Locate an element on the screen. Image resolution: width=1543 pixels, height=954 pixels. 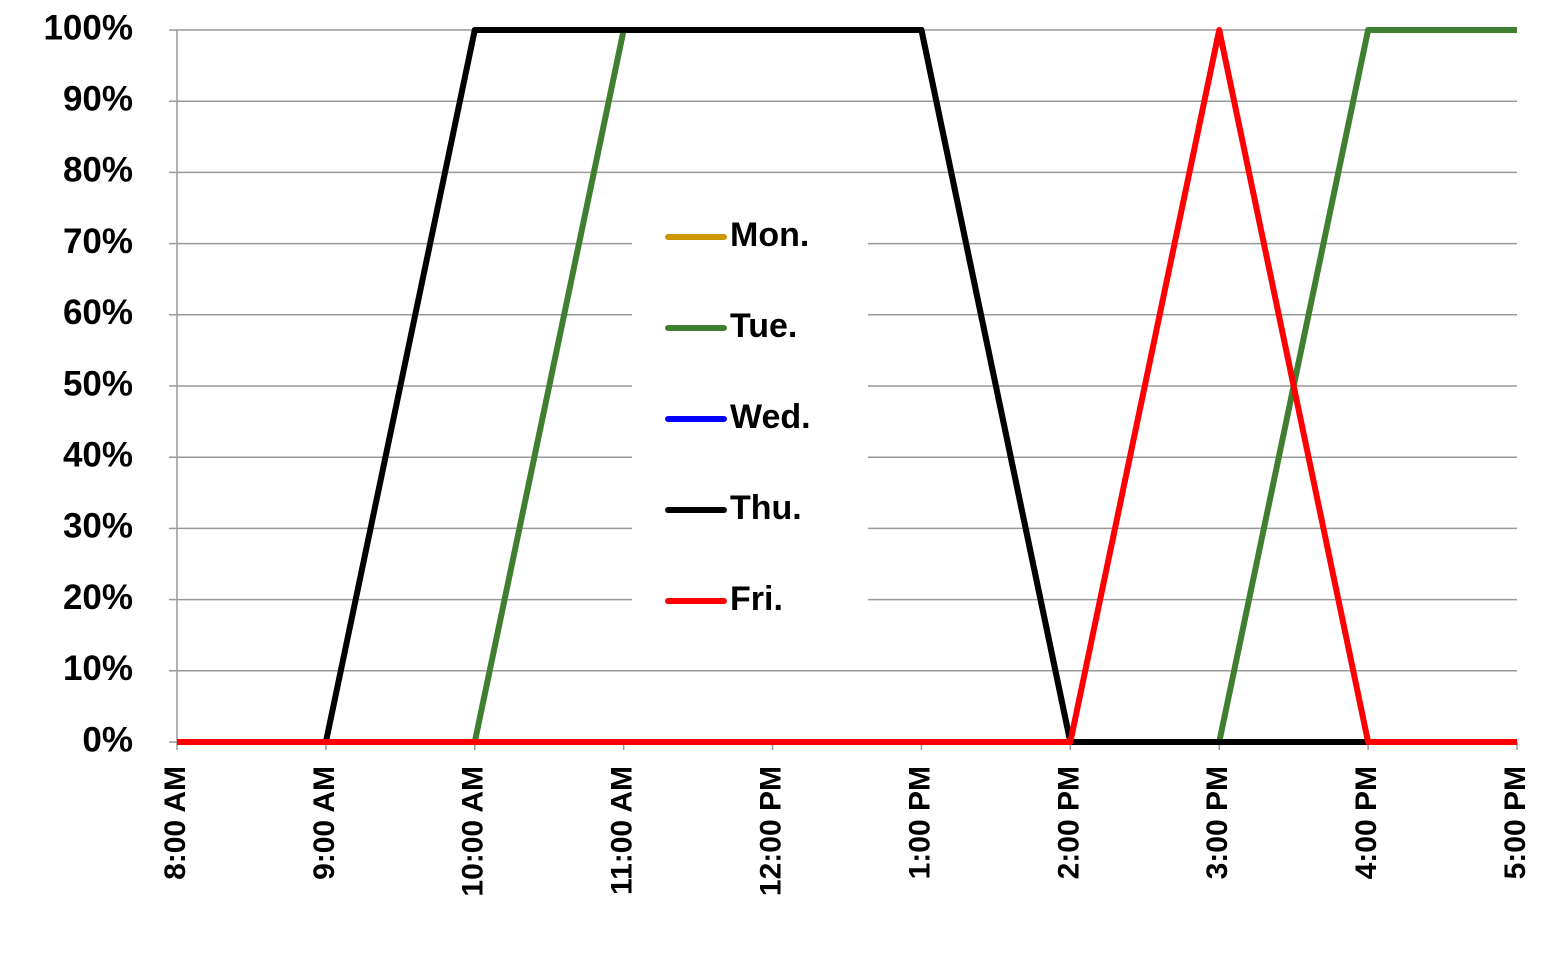
y-tick-label: 30% is located at coordinates (98, 526).